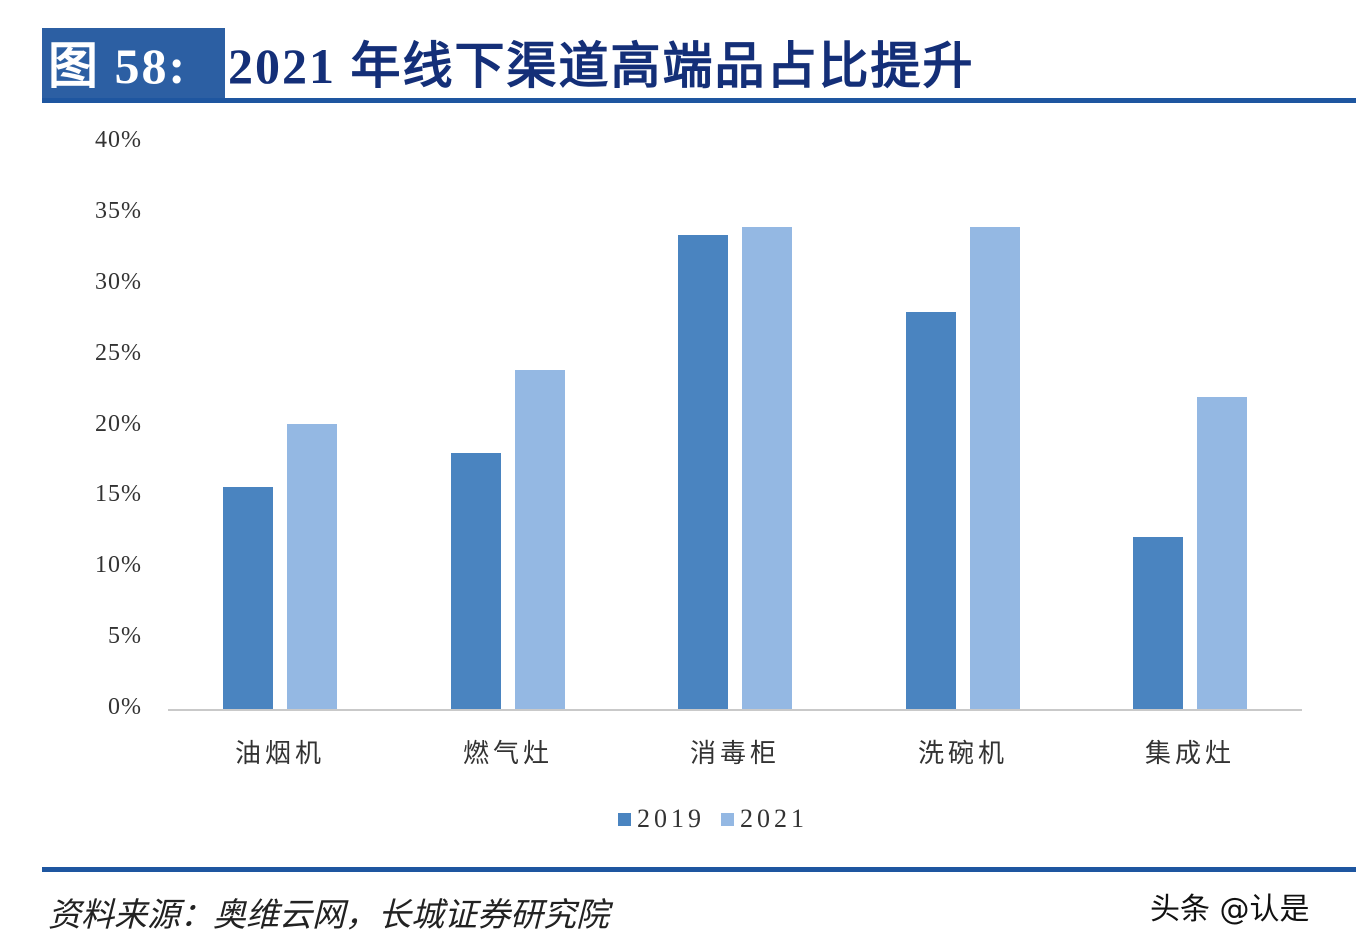 The image size is (1356, 948). Describe the element at coordinates (507, 754) in the screenshot. I see `x-category-label: 燃气灶` at that location.